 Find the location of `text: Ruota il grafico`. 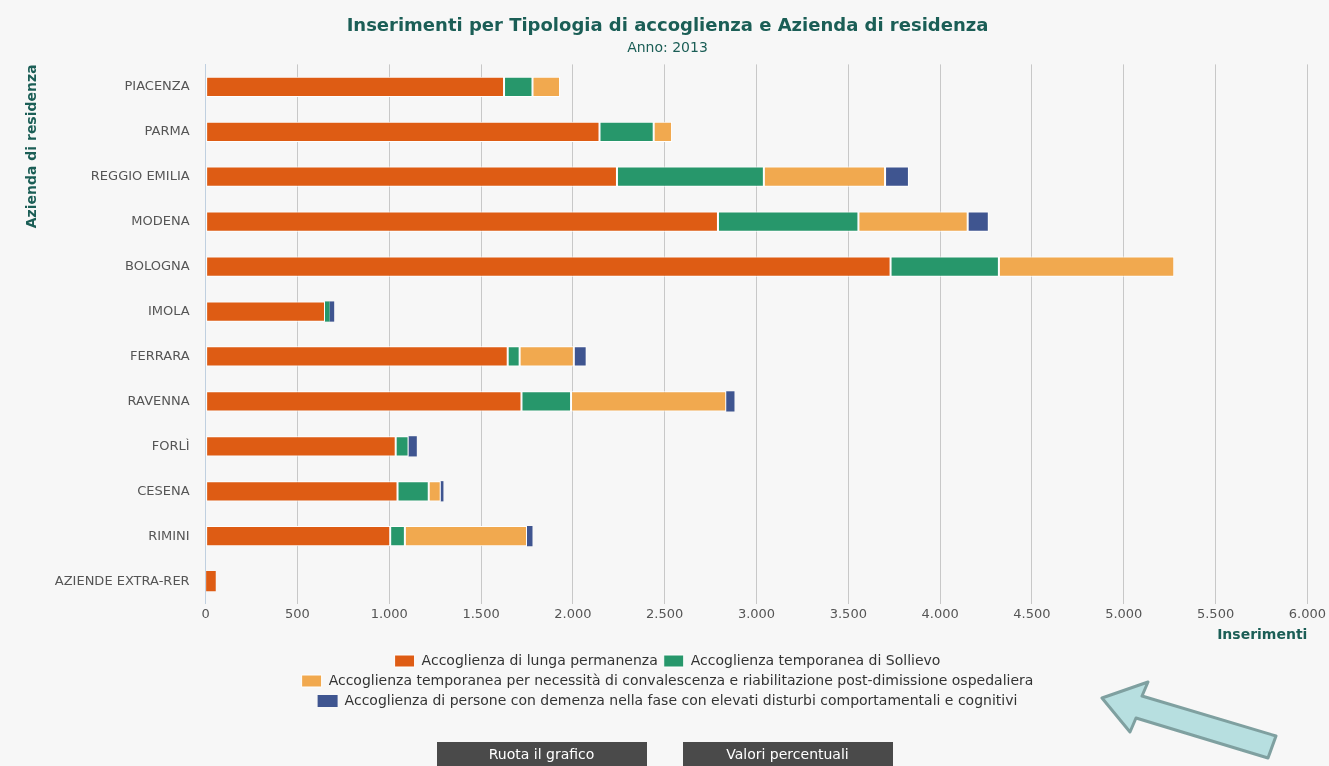

text: Ruota il grafico is located at coordinates (541, 754).